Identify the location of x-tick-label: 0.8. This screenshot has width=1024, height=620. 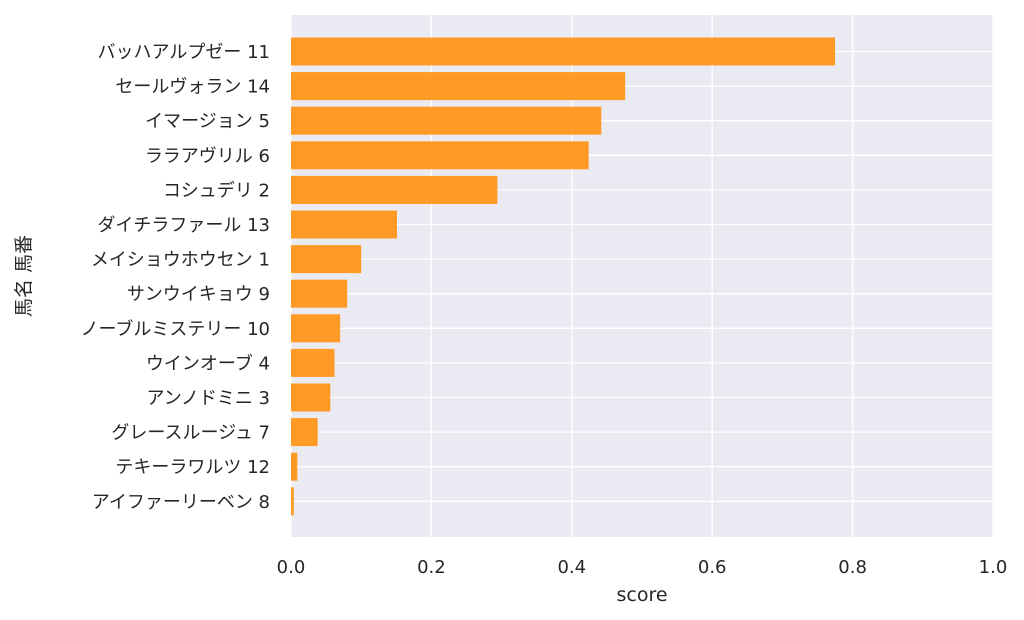
(852, 567).